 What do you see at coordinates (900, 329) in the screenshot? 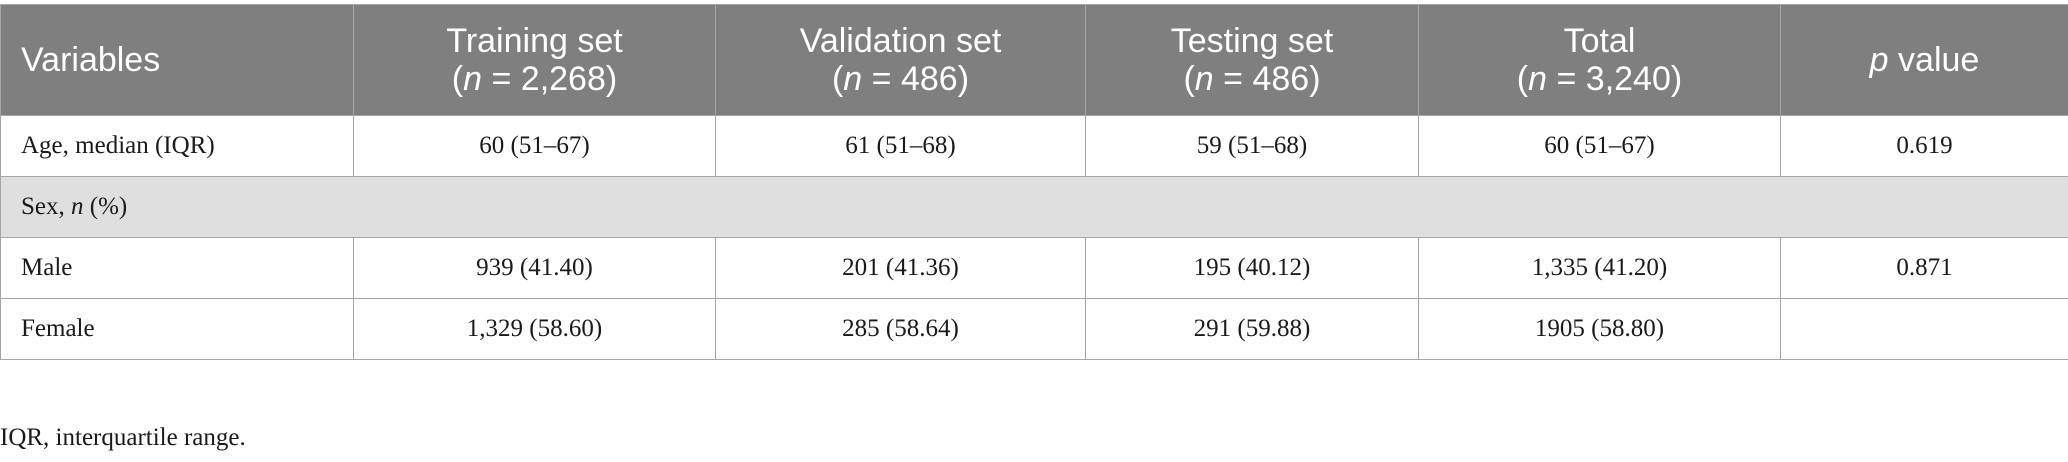
I see `table-cell: 285 (58.64)` at bounding box center [900, 329].